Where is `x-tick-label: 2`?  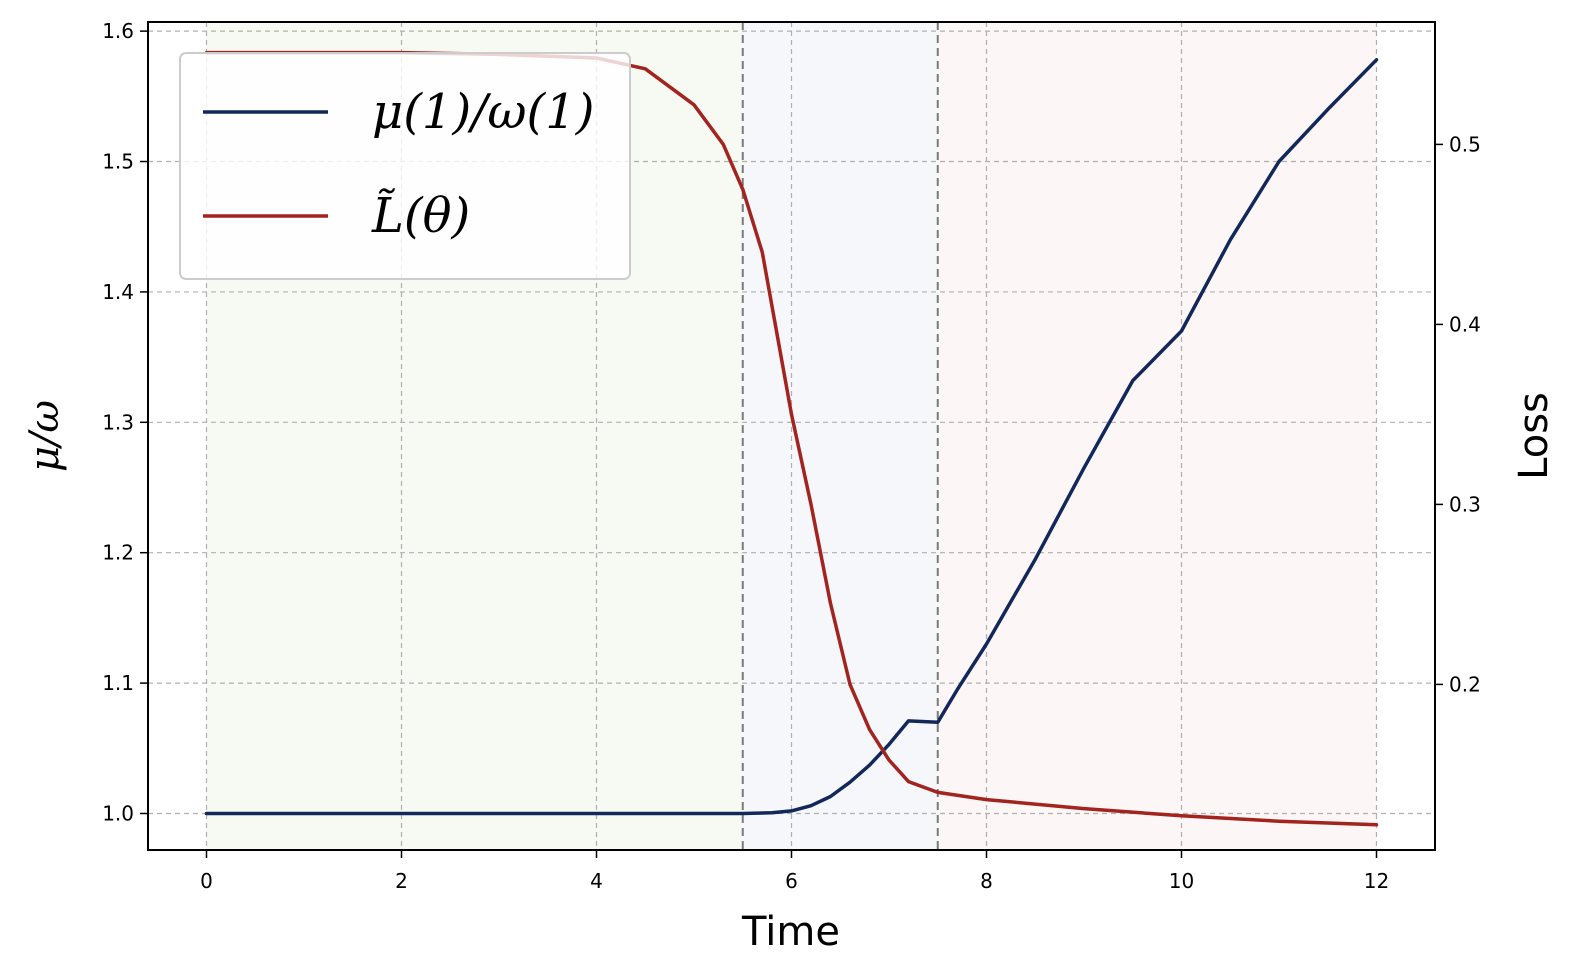 x-tick-label: 2 is located at coordinates (401, 881).